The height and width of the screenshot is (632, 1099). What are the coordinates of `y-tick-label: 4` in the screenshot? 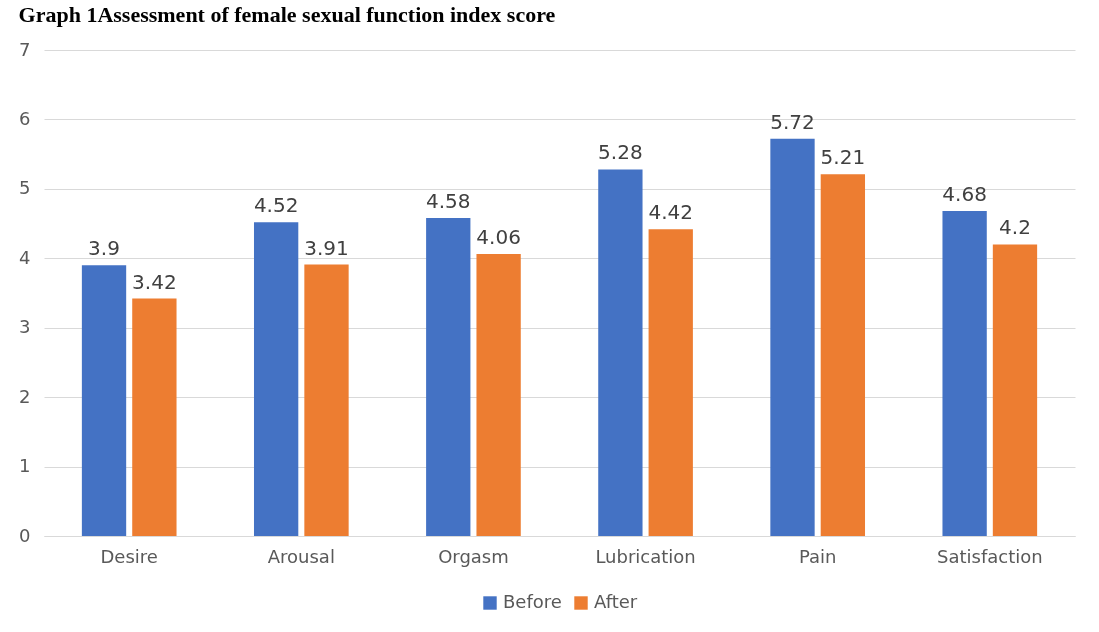 It's located at (25, 257).